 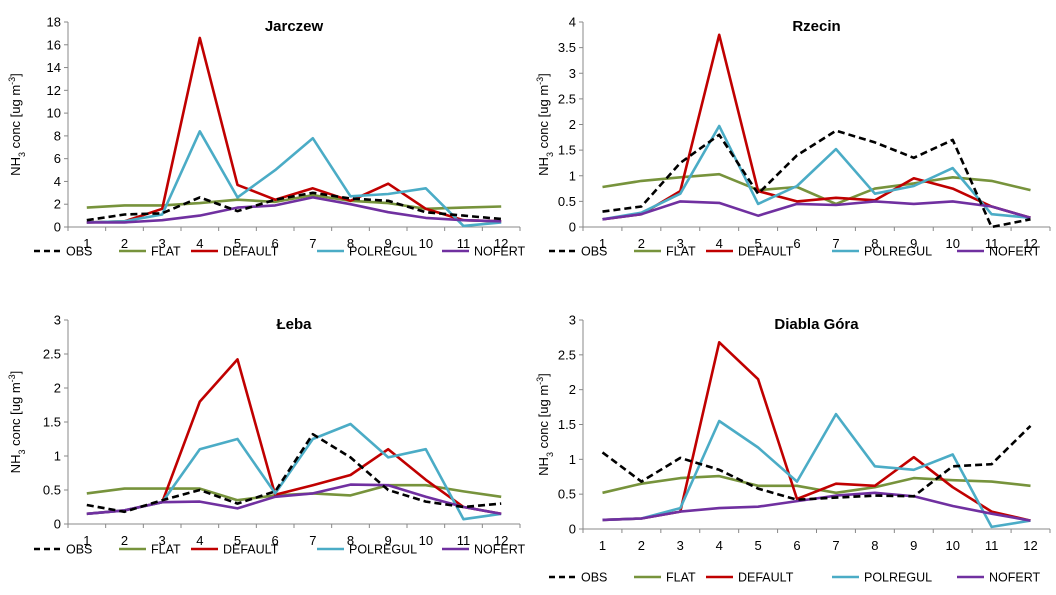 What do you see at coordinates (567, 47) in the screenshot?
I see `y-tick-label: 3.5` at bounding box center [567, 47].